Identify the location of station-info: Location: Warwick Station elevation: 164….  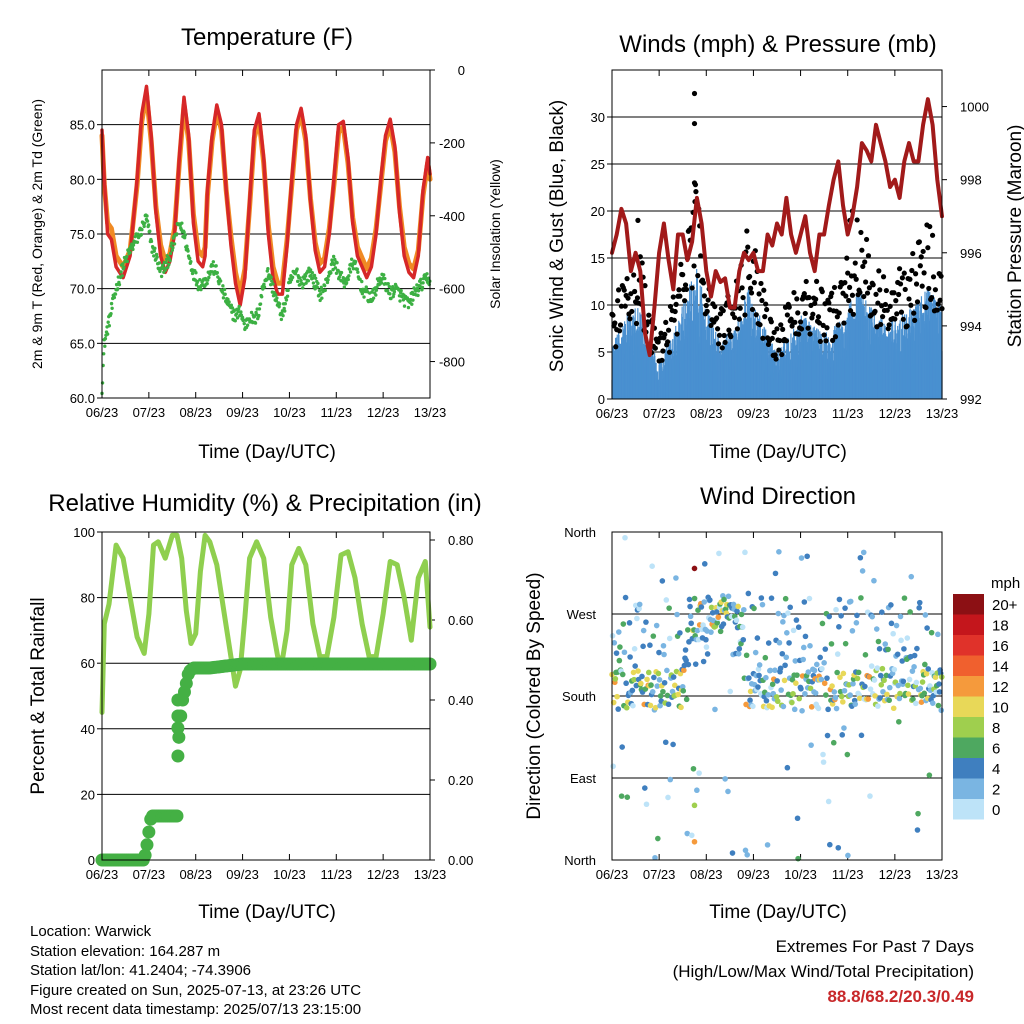
(195, 971).